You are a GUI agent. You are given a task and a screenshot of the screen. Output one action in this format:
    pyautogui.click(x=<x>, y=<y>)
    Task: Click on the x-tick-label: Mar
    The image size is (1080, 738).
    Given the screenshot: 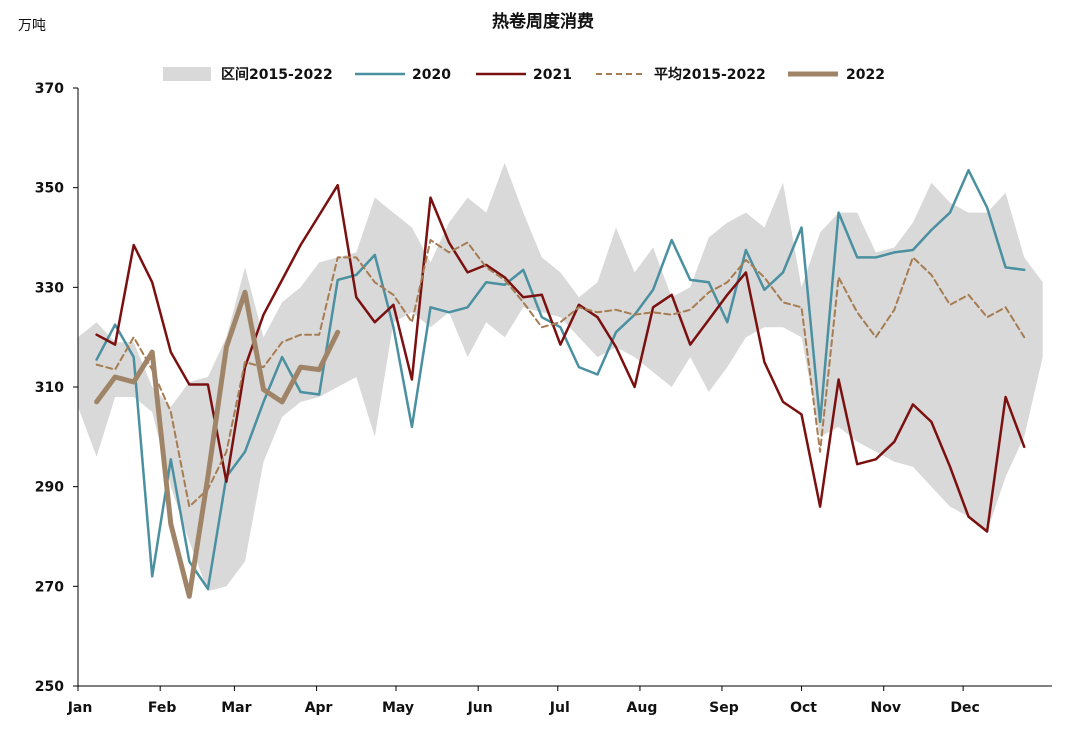 What is the action you would take?
    pyautogui.click(x=236, y=708)
    